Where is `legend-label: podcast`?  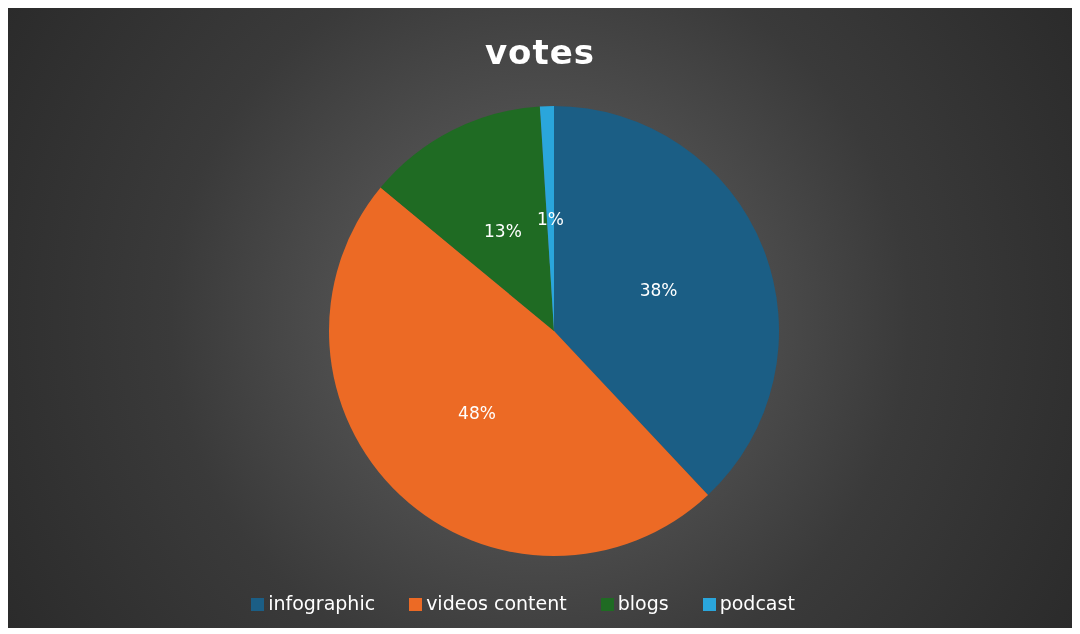
legend-label: podcast is located at coordinates (757, 603).